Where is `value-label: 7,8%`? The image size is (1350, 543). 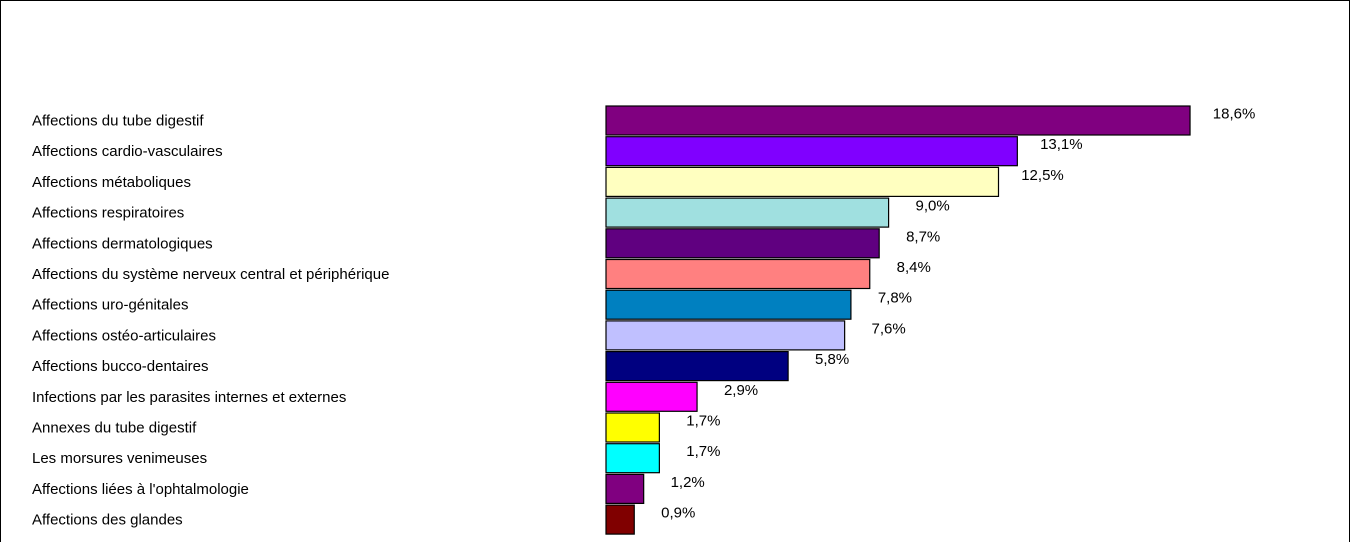 value-label: 7,8% is located at coordinates (895, 298).